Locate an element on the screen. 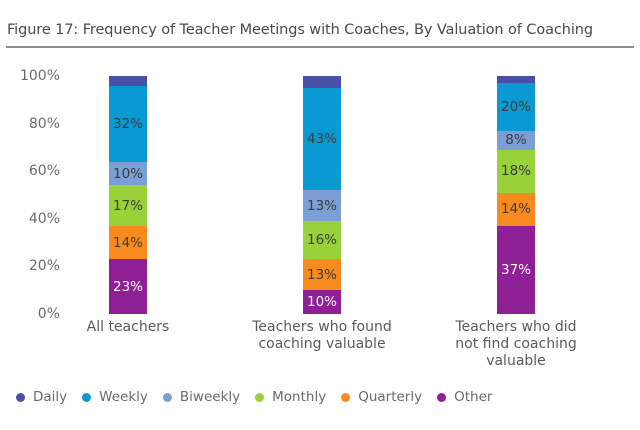 Image resolution: width=640 pixels, height=430 pixels. x-category-label-line: valuable is located at coordinates (516, 361).